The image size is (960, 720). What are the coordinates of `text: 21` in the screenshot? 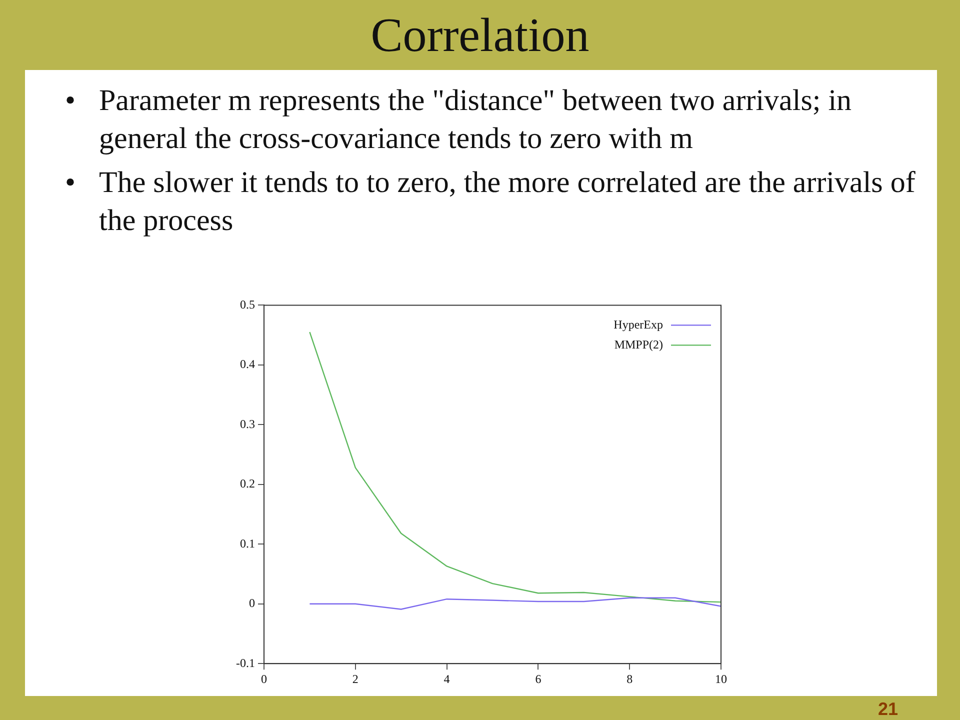 It's located at (888, 709).